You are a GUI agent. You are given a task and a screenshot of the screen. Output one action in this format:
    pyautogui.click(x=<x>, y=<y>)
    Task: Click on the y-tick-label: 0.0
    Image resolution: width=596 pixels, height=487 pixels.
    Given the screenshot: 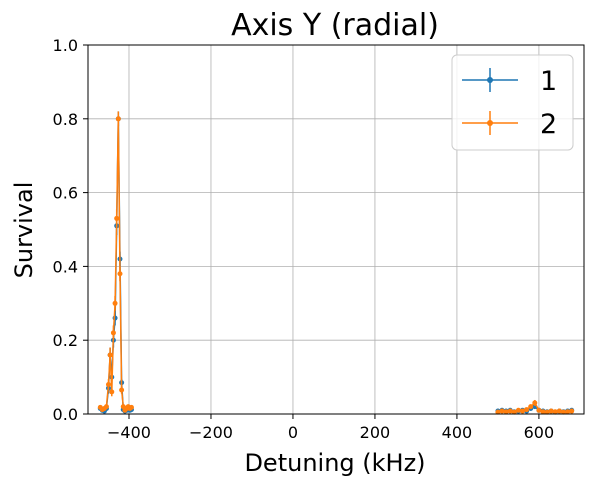 What is the action you would take?
    pyautogui.click(x=65, y=414)
    